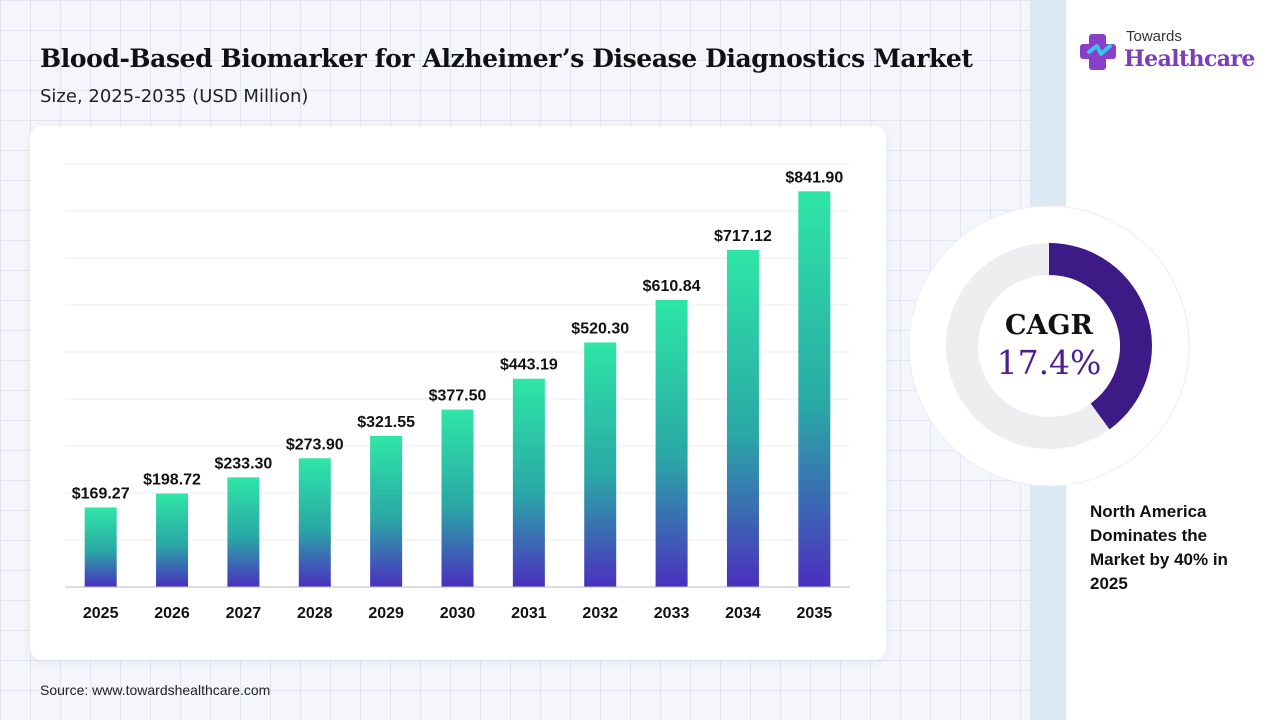 The image size is (1280, 720). Describe the element at coordinates (243, 463) in the screenshot. I see `bar-value-label: $233.30` at that location.